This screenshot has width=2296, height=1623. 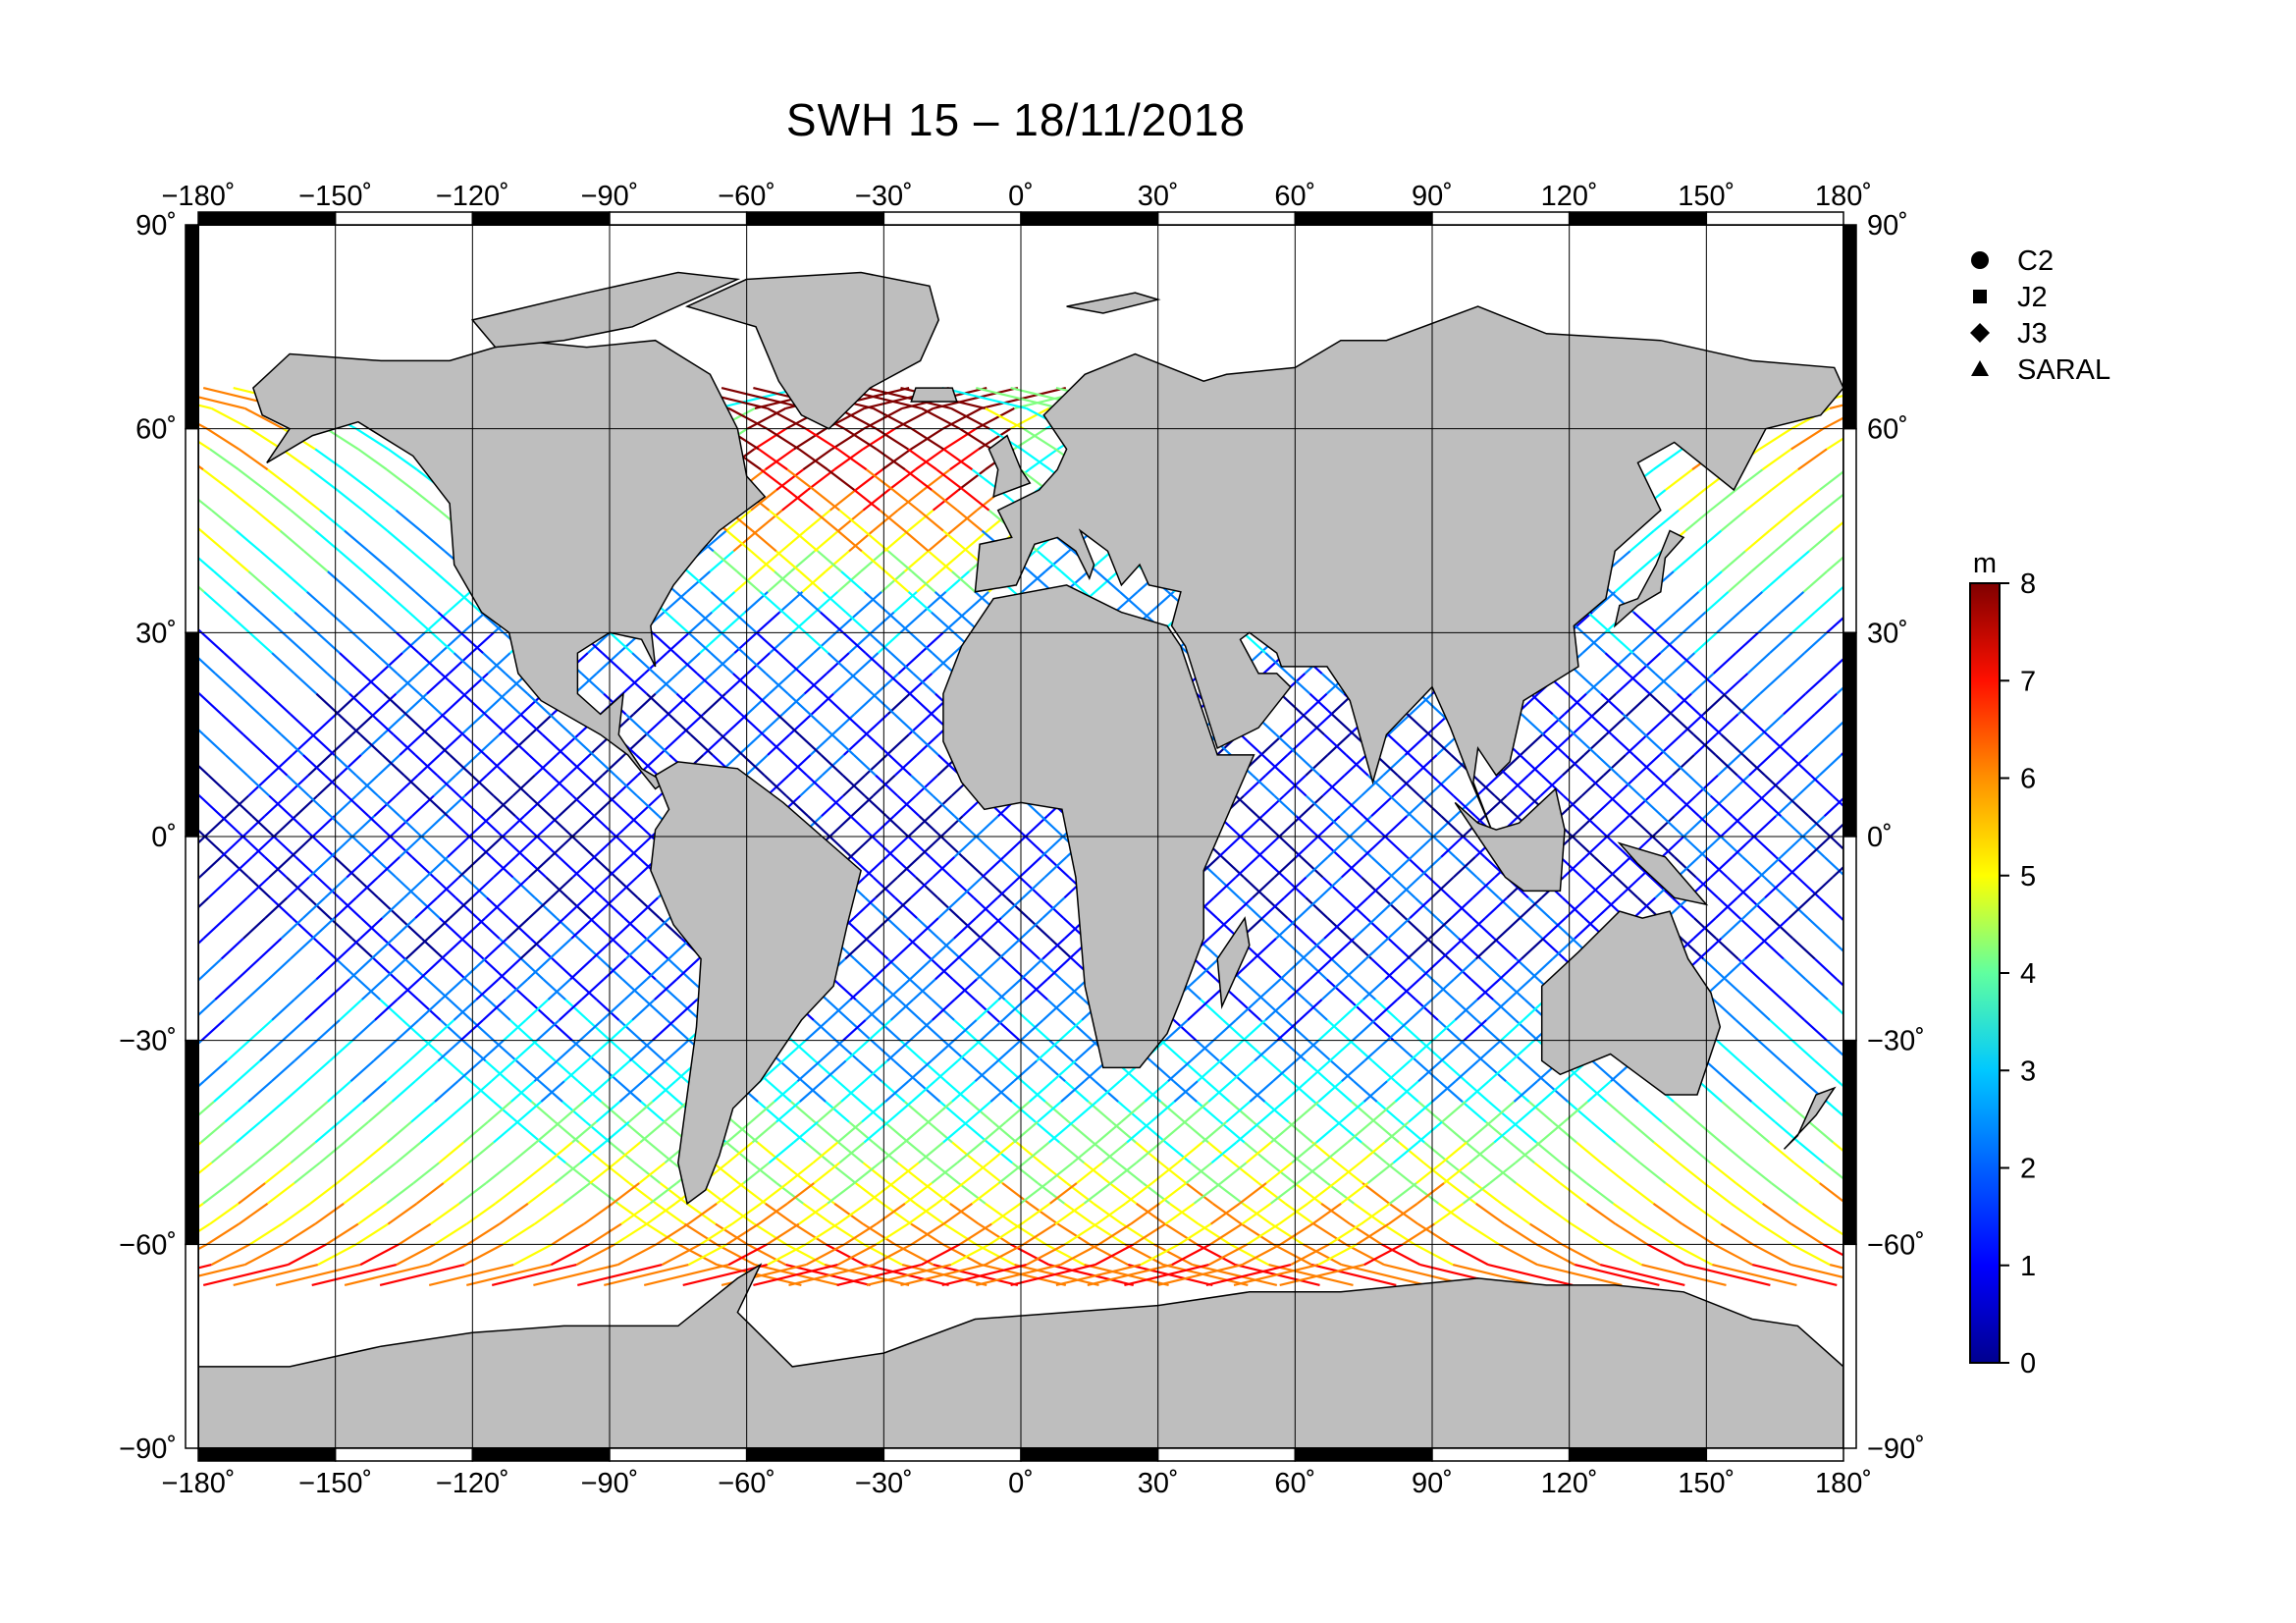 I want to click on border-bottom-segment, so click(x=815, y=1454).